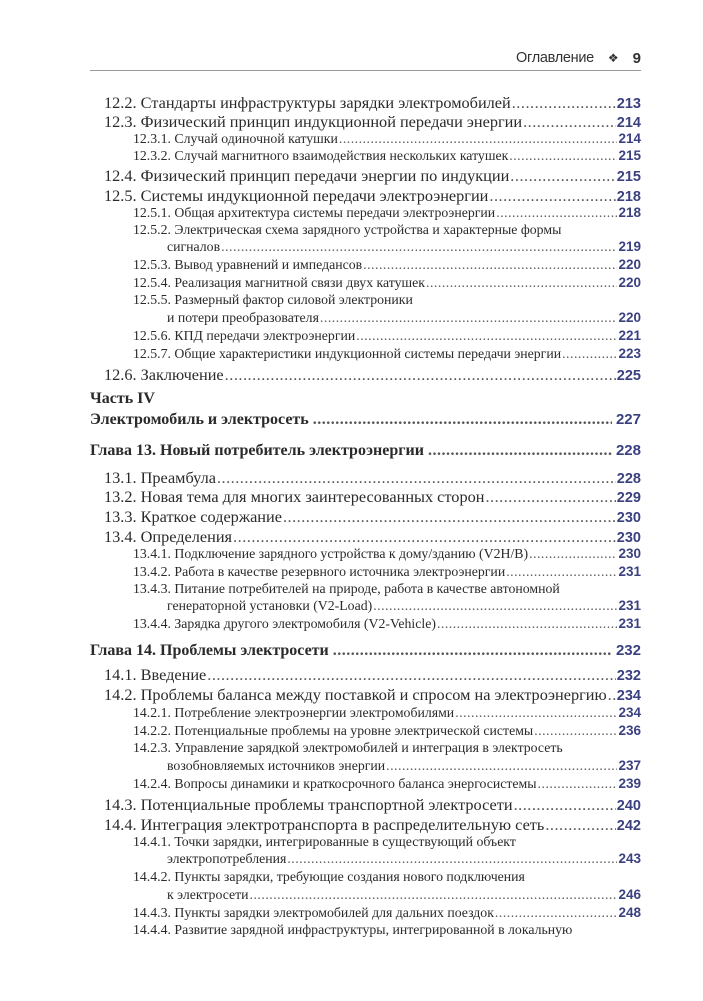 This screenshot has height=1001, width=703. Describe the element at coordinates (168, 536) in the screenshot. I see `toc-entry-title: 13.4. Определения` at that location.